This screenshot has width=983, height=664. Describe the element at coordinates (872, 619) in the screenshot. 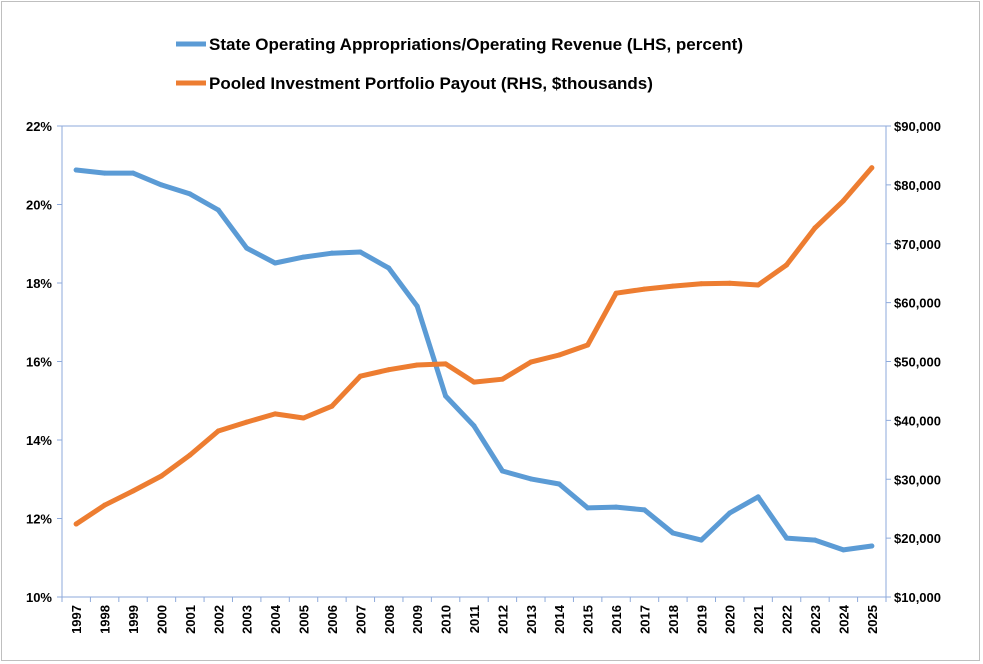

I see `x-tick-label: 2025` at that location.